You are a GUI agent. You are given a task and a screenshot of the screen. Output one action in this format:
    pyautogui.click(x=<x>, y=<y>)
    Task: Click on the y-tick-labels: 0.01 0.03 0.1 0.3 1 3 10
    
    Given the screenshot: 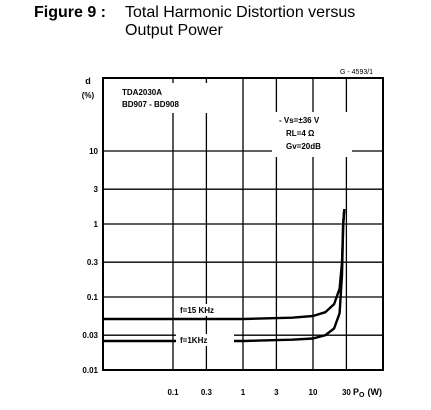 What is the action you would take?
    pyautogui.click(x=90, y=261)
    